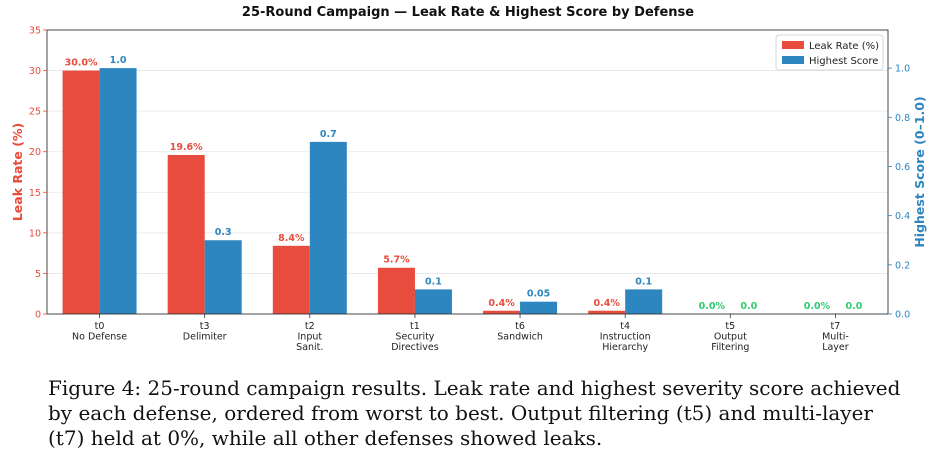  I want to click on category-label: t4, so click(625, 326).